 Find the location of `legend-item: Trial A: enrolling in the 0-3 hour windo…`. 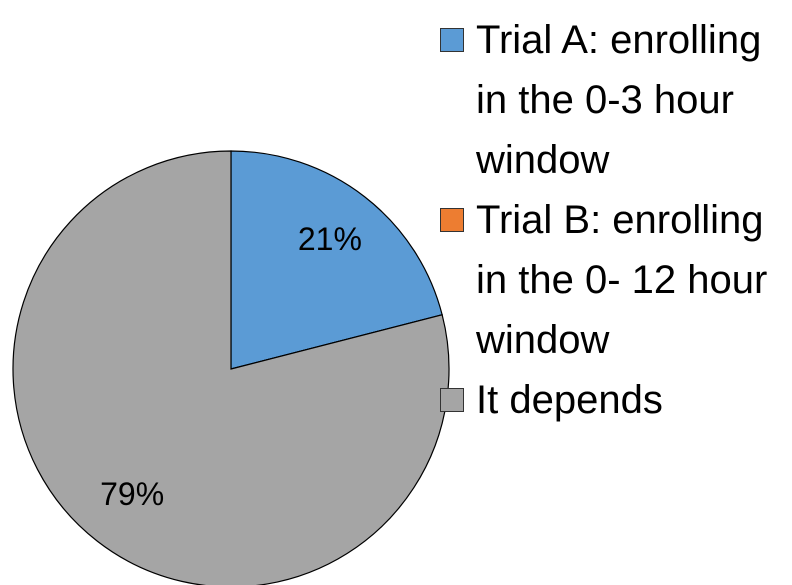

legend-item: Trial A: enrolling in the 0-3 hour windo… is located at coordinates (611, 100).